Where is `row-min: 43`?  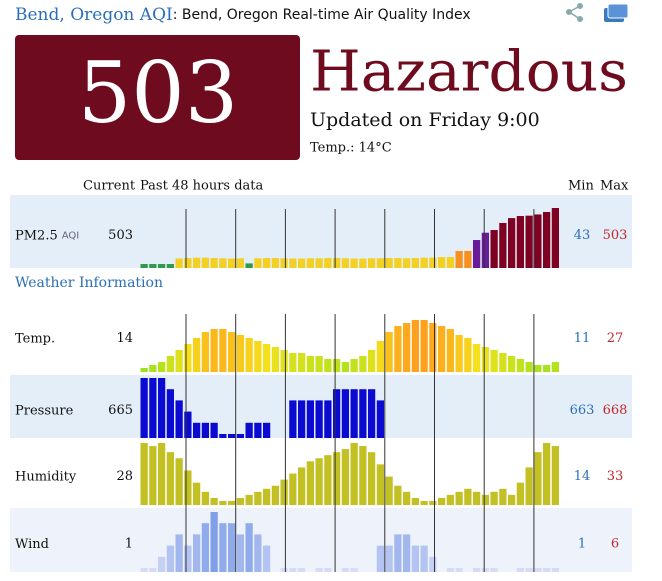 row-min: 43 is located at coordinates (582, 235).